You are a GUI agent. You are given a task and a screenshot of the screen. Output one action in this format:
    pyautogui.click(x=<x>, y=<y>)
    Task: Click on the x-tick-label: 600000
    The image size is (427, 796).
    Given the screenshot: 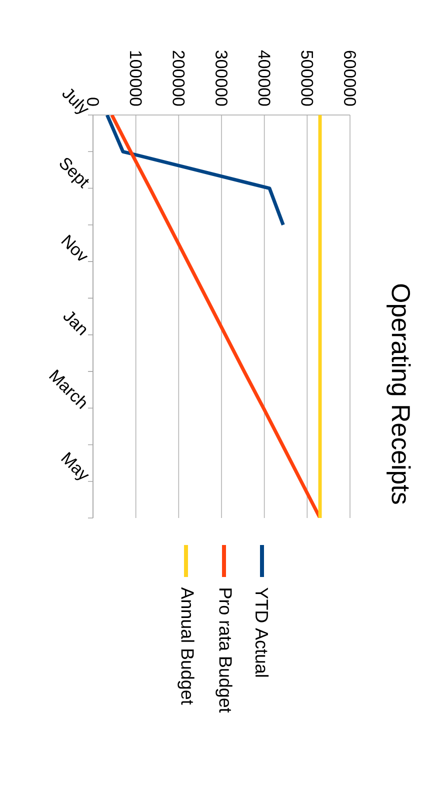 What is the action you would take?
    pyautogui.click(x=350, y=78)
    